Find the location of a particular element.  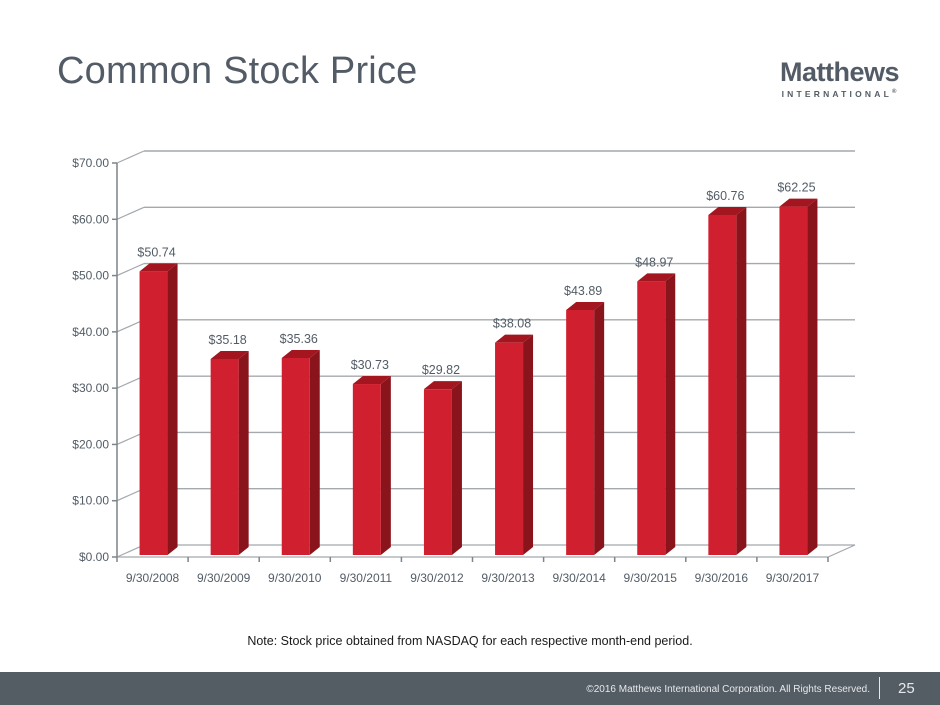

x-tick-label: 9/30/2008 is located at coordinates (153, 578).